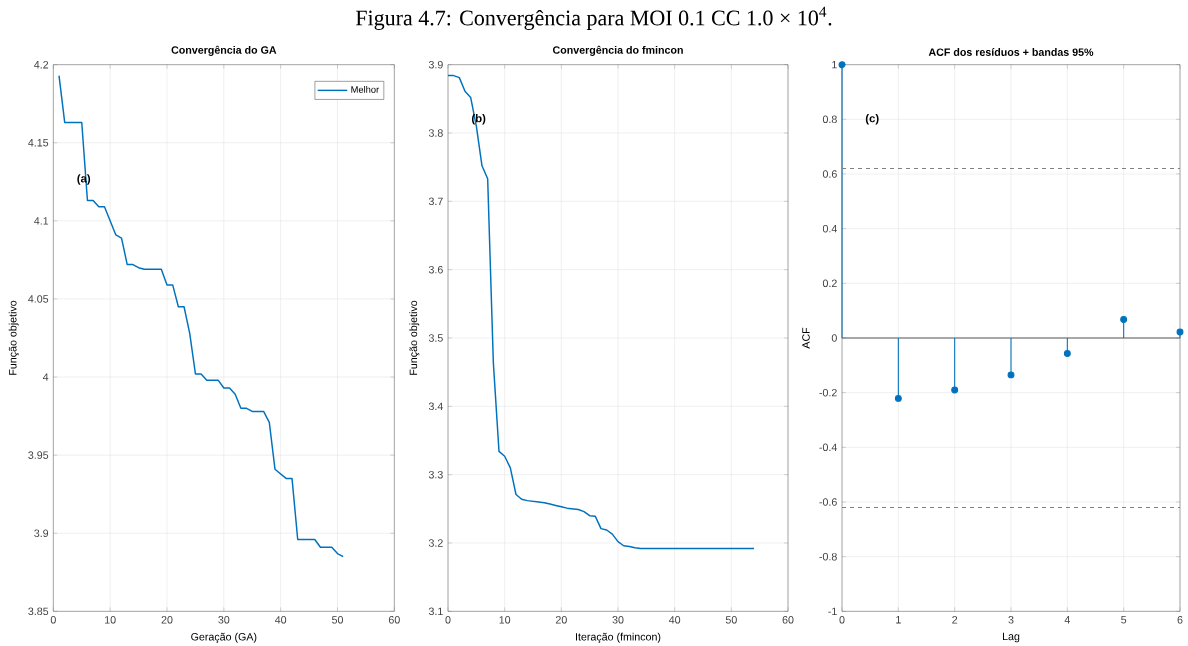 The width and height of the screenshot is (1188, 646). I want to click on y-tick-label: 3.7, so click(435, 201).